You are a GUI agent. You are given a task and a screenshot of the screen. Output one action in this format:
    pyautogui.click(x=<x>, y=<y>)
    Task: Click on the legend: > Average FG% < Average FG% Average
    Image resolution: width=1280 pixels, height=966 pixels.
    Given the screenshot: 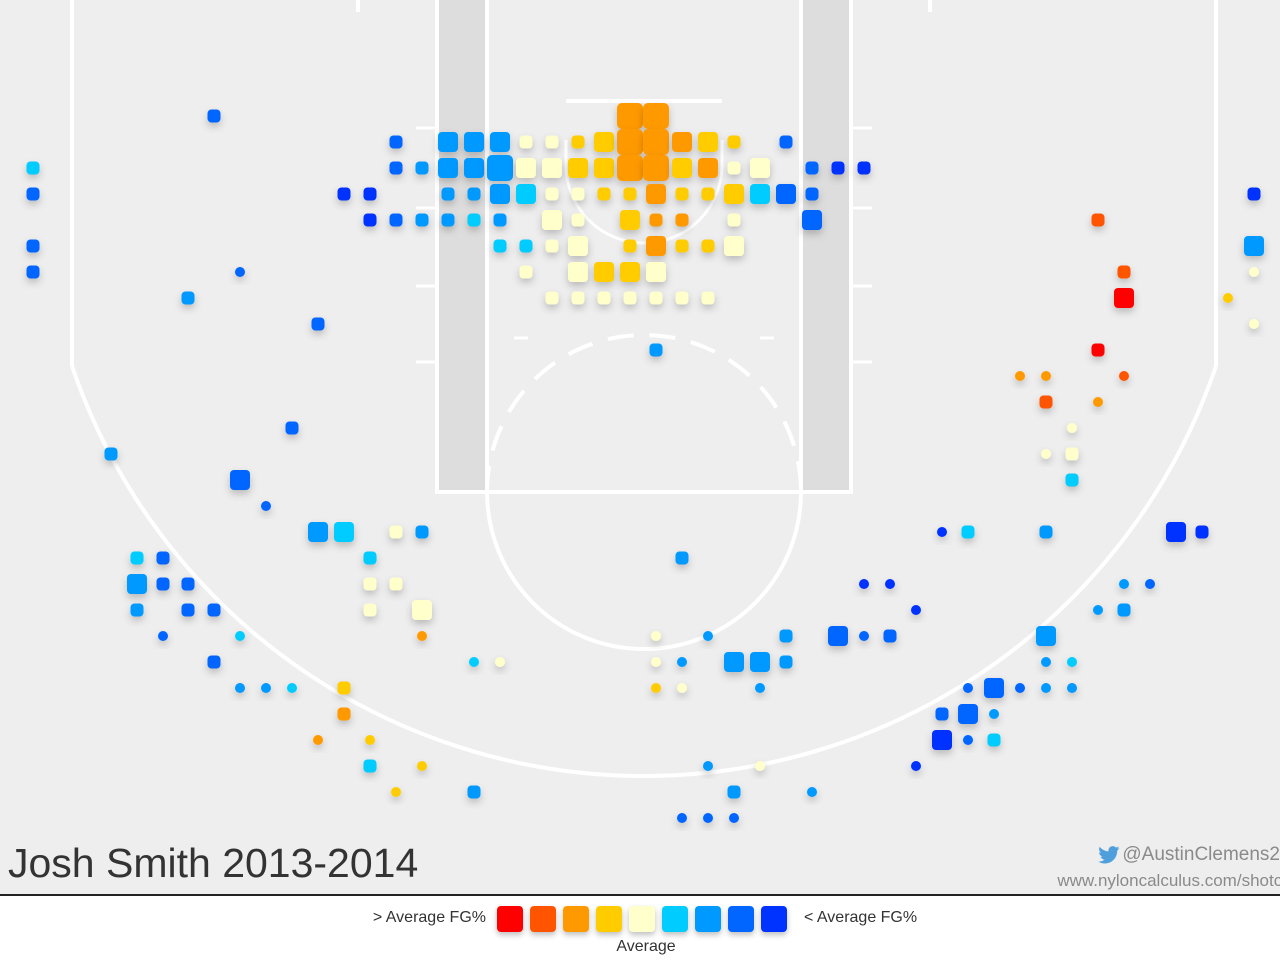 What is the action you would take?
    pyautogui.click(x=640, y=932)
    